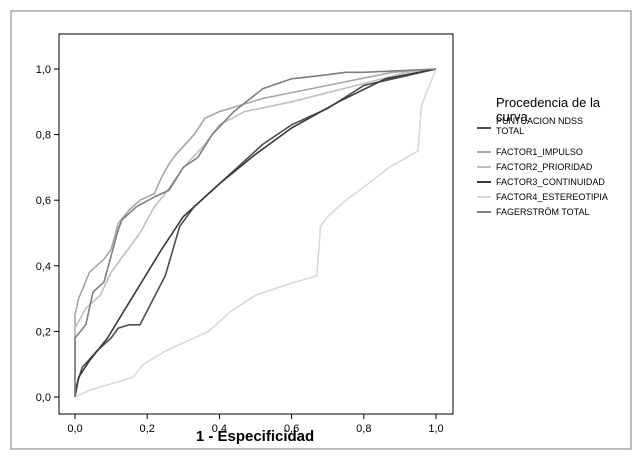 The image size is (640, 459). What do you see at coordinates (552, 197) in the screenshot?
I see `legend-entry: FACTOR4_ESTEREOTIPIA` at bounding box center [552, 197].